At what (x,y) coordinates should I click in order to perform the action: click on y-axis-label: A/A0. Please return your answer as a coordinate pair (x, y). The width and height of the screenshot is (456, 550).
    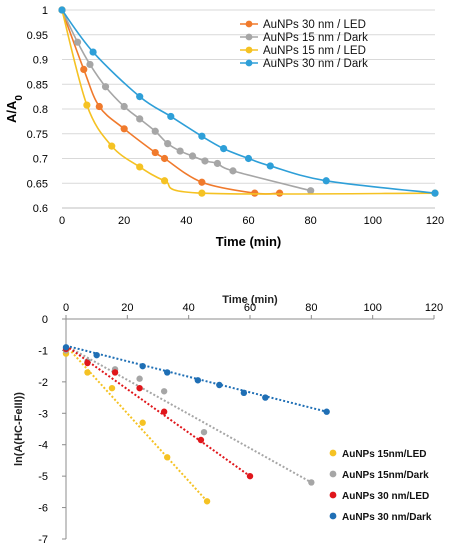
    Looking at the image, I should click on (14, 109).